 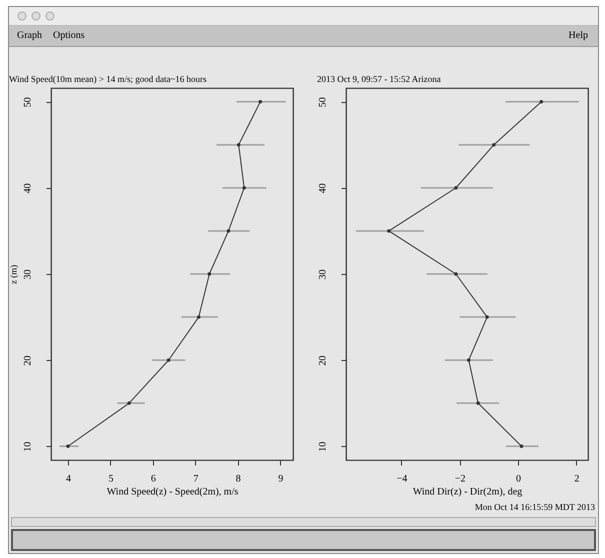 What do you see at coordinates (402, 479) in the screenshot?
I see `x-tick-label: −4` at bounding box center [402, 479].